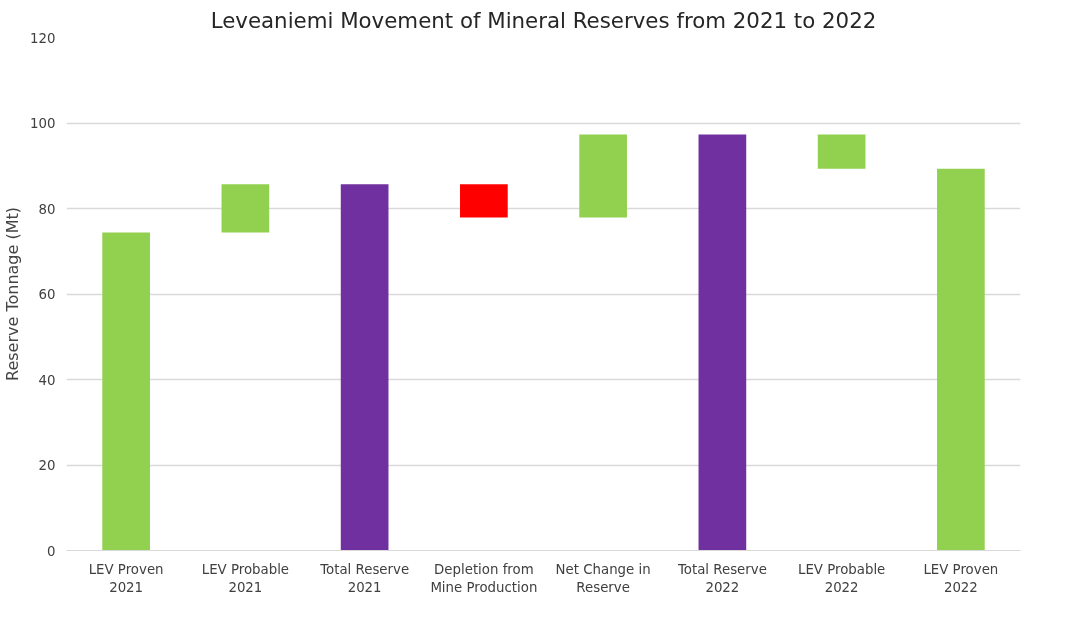  I want to click on x-tick-label: Depletion from Mine Production, so click(484, 578).